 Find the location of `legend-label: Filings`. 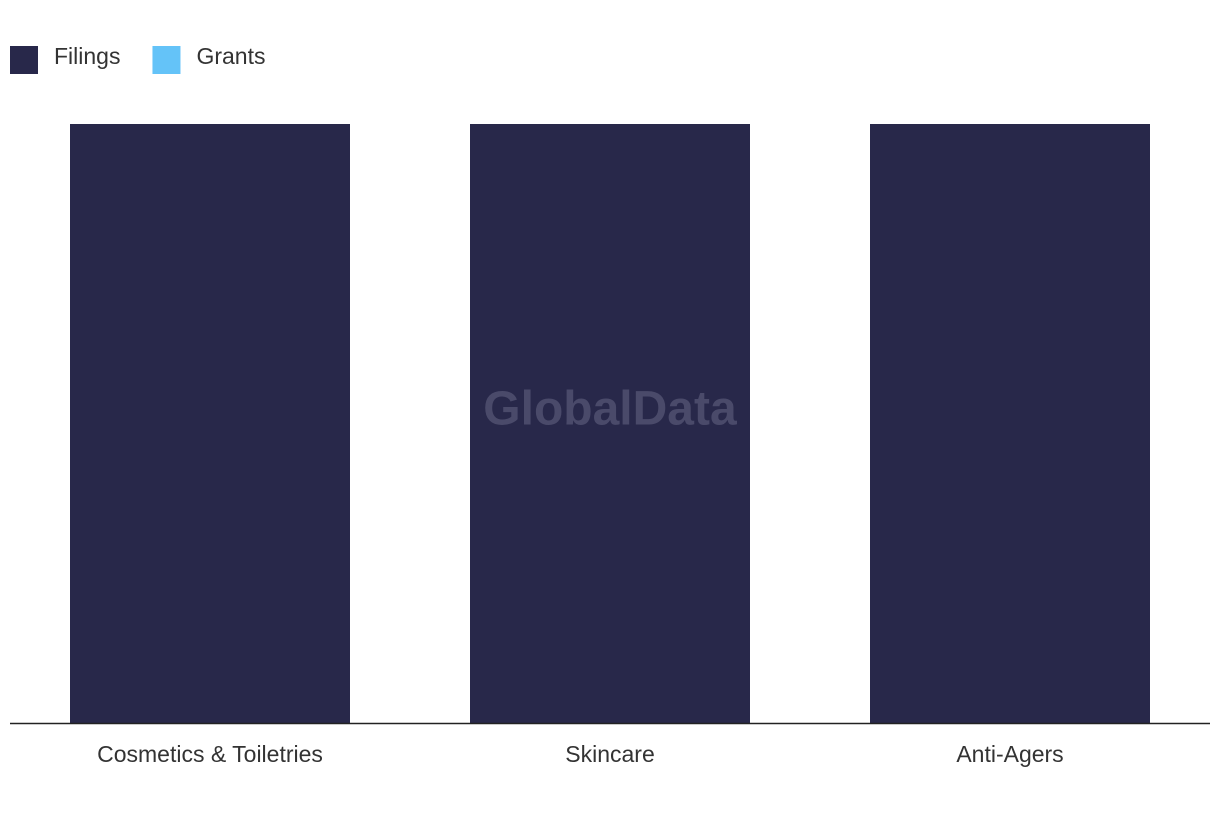

legend-label: Filings is located at coordinates (87, 56).